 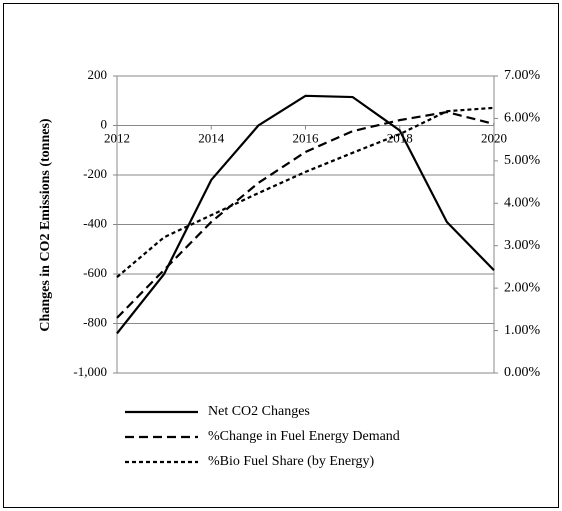 I want to click on y-tick-label: -800, so click(x=95, y=321).